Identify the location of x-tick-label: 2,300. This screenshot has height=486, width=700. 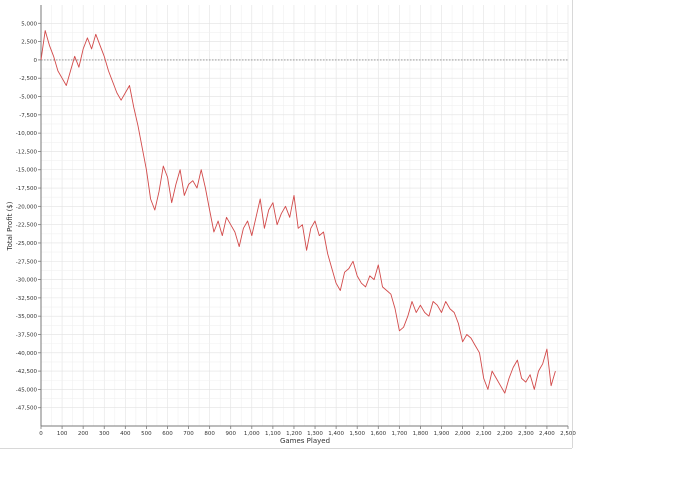
(526, 434).